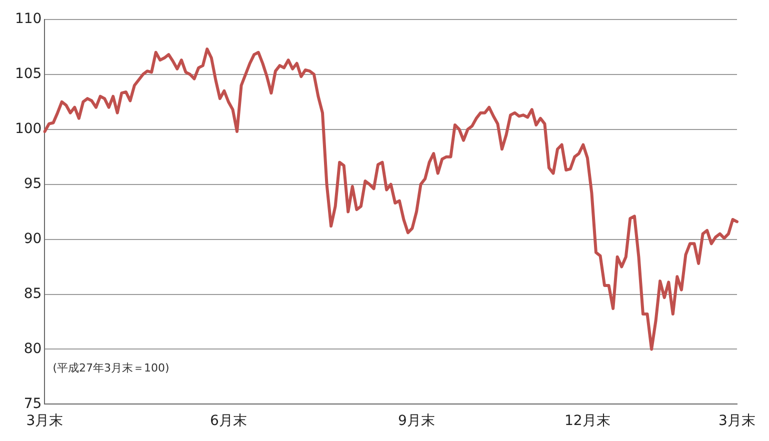 This screenshot has height=441, width=769. What do you see at coordinates (416, 421) in the screenshot?
I see `x-tick-label: 9月末` at bounding box center [416, 421].